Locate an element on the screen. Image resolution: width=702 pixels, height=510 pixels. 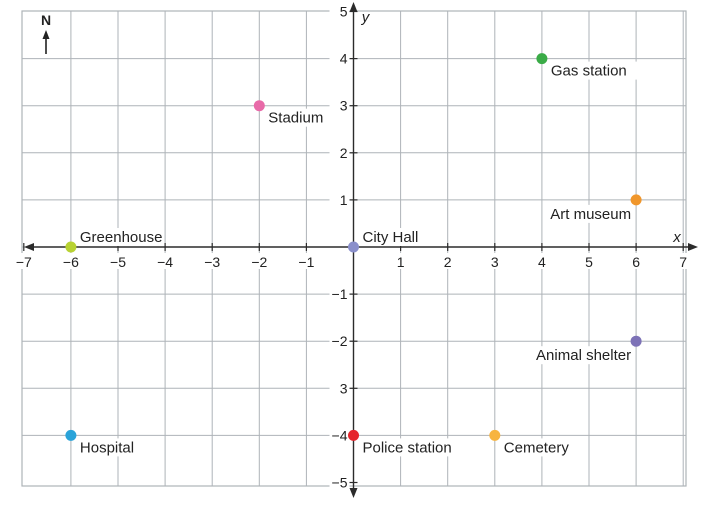
x-tick-label: 6 is located at coordinates (636, 262).